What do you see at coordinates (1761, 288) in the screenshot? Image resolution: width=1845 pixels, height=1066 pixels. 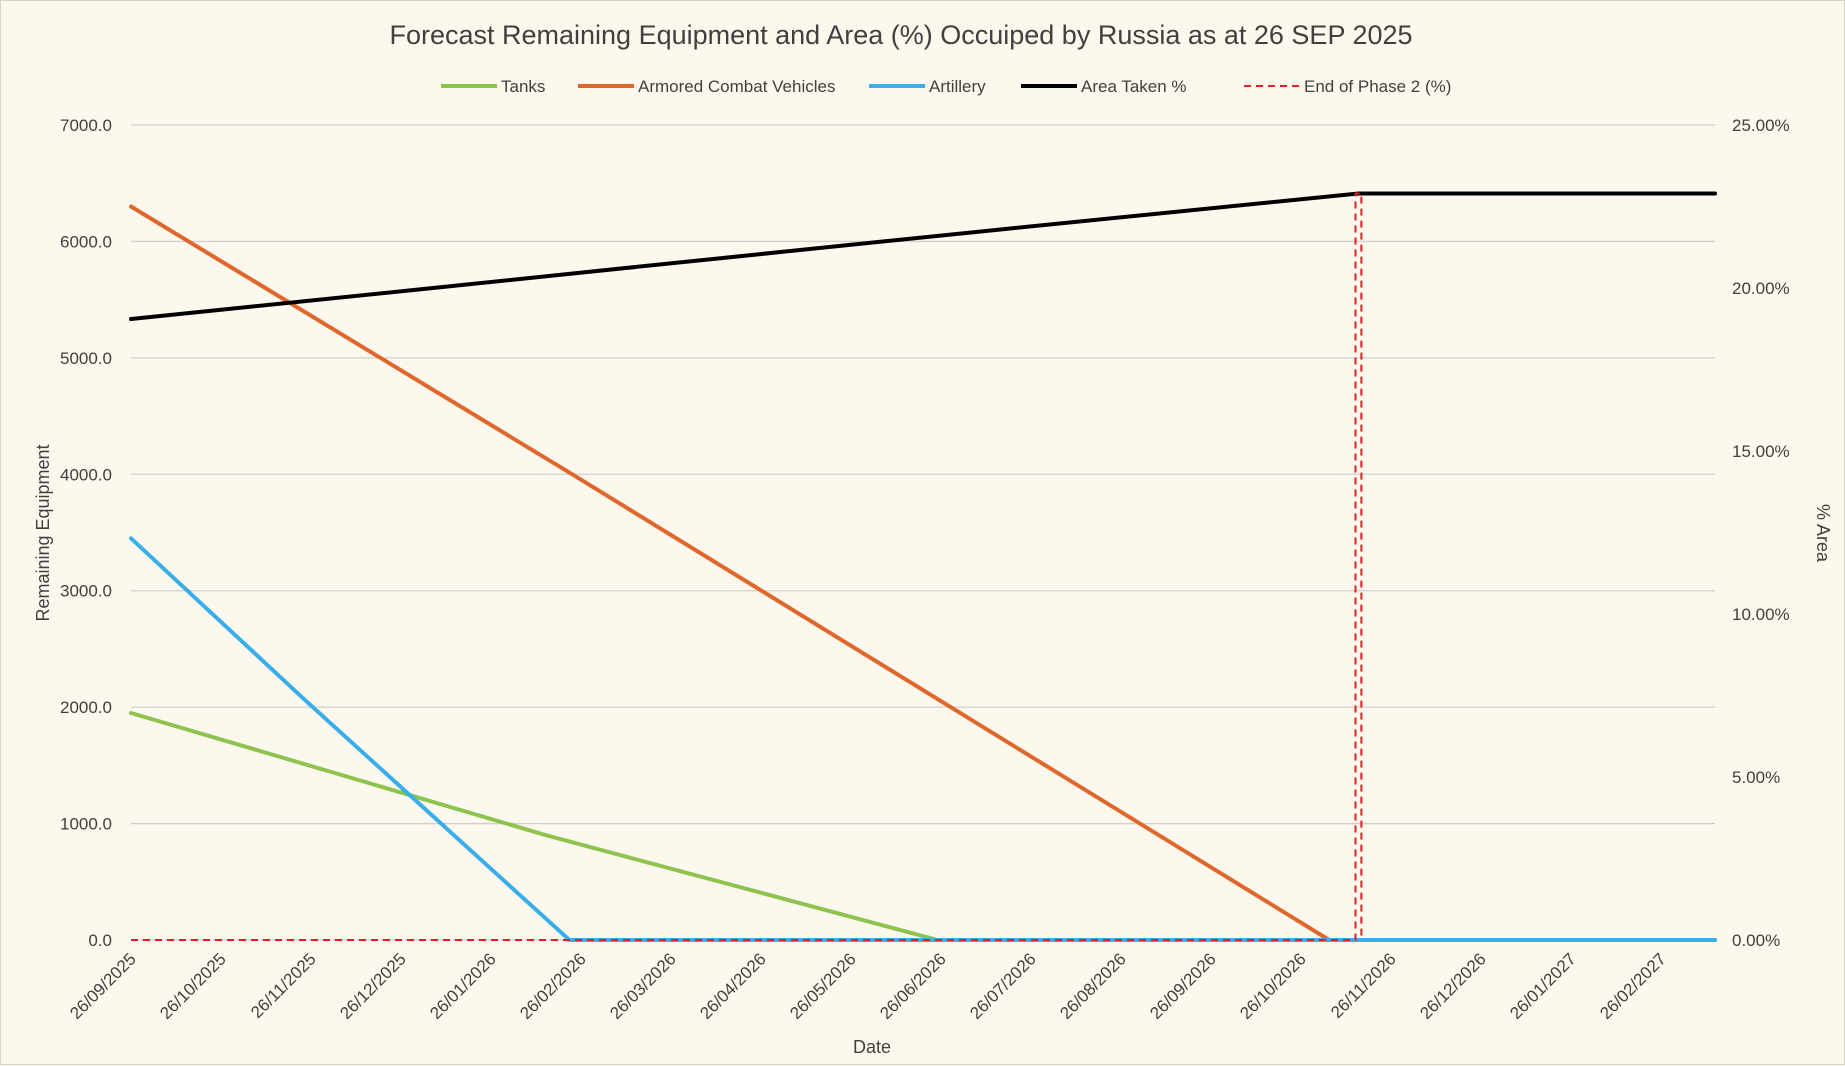 I see `y2-tick-label: 20.00%` at bounding box center [1761, 288].